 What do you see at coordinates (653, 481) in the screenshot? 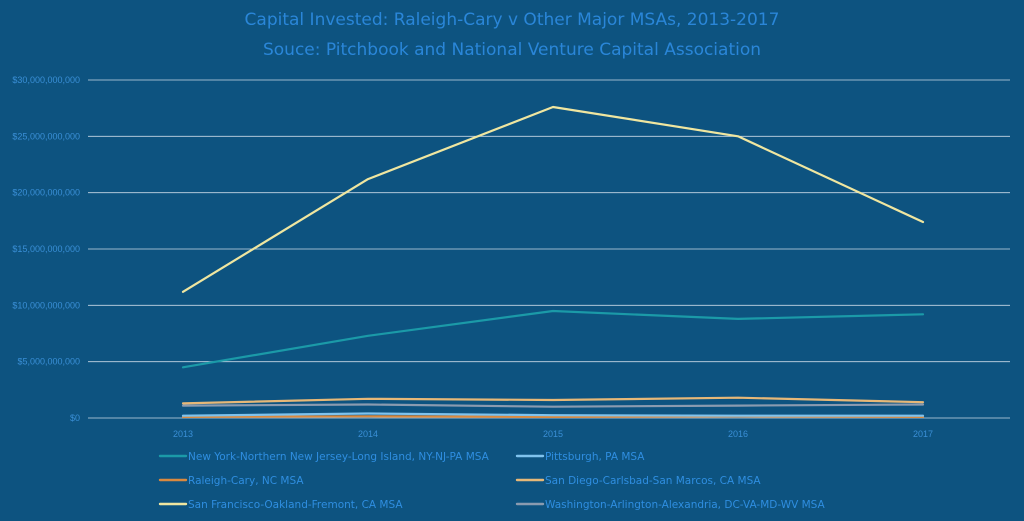
I see `legend-label: San Diego-Carlsbad-San Marcos, CA MSA` at bounding box center [653, 481].